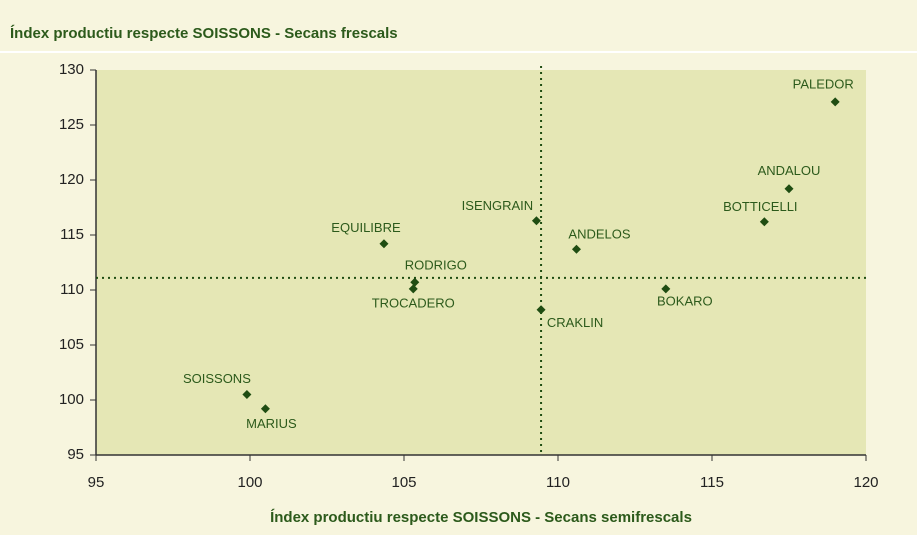 This screenshot has height=535, width=917. What do you see at coordinates (71, 124) in the screenshot?
I see `y-tick-label: 125` at bounding box center [71, 124].